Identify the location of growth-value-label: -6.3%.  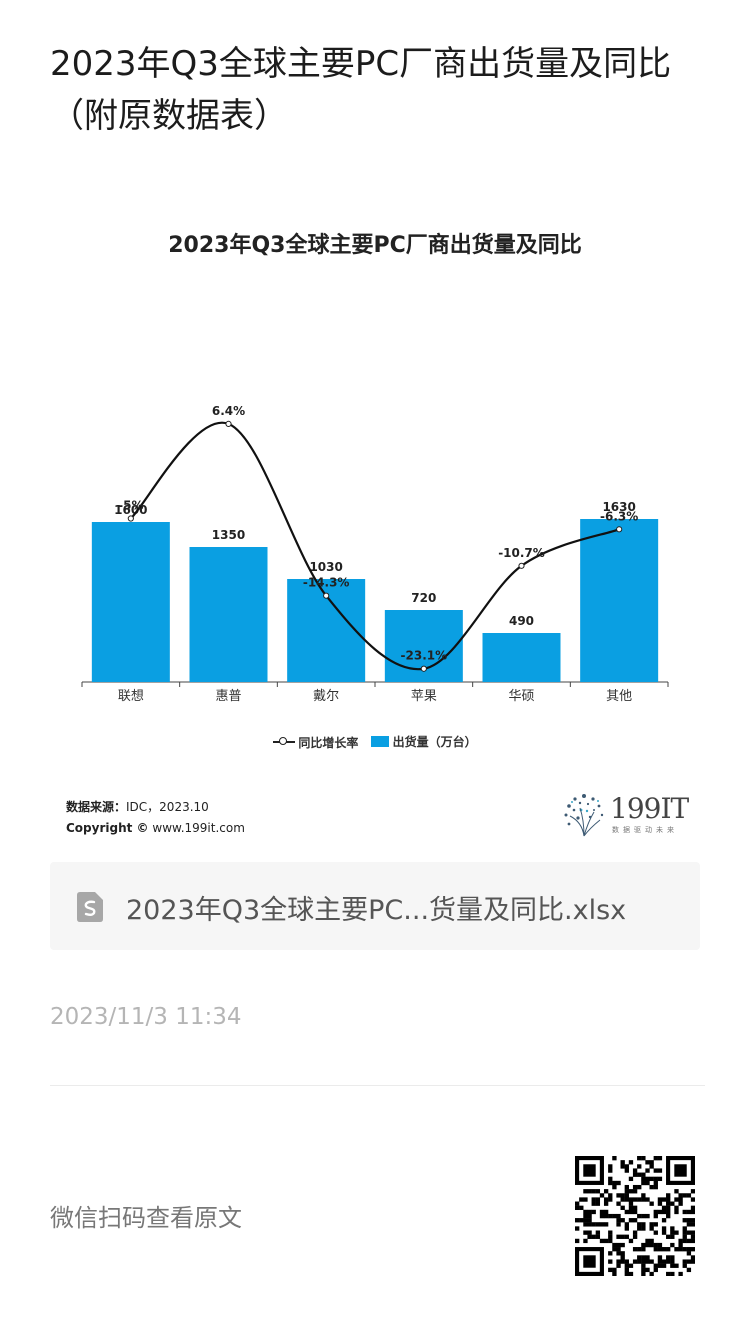
(619, 516).